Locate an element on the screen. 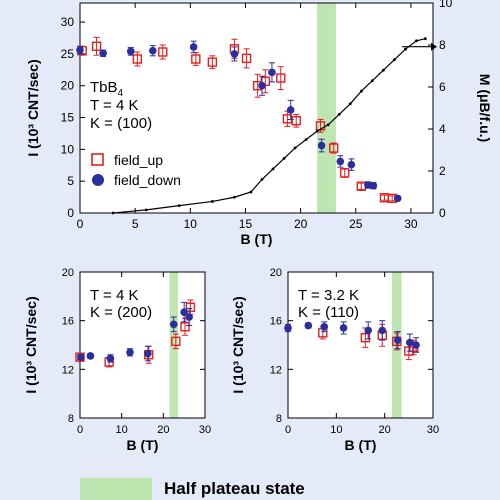 The width and height of the screenshot is (500, 500). y-tick-label: 15 is located at coordinates (68, 118).